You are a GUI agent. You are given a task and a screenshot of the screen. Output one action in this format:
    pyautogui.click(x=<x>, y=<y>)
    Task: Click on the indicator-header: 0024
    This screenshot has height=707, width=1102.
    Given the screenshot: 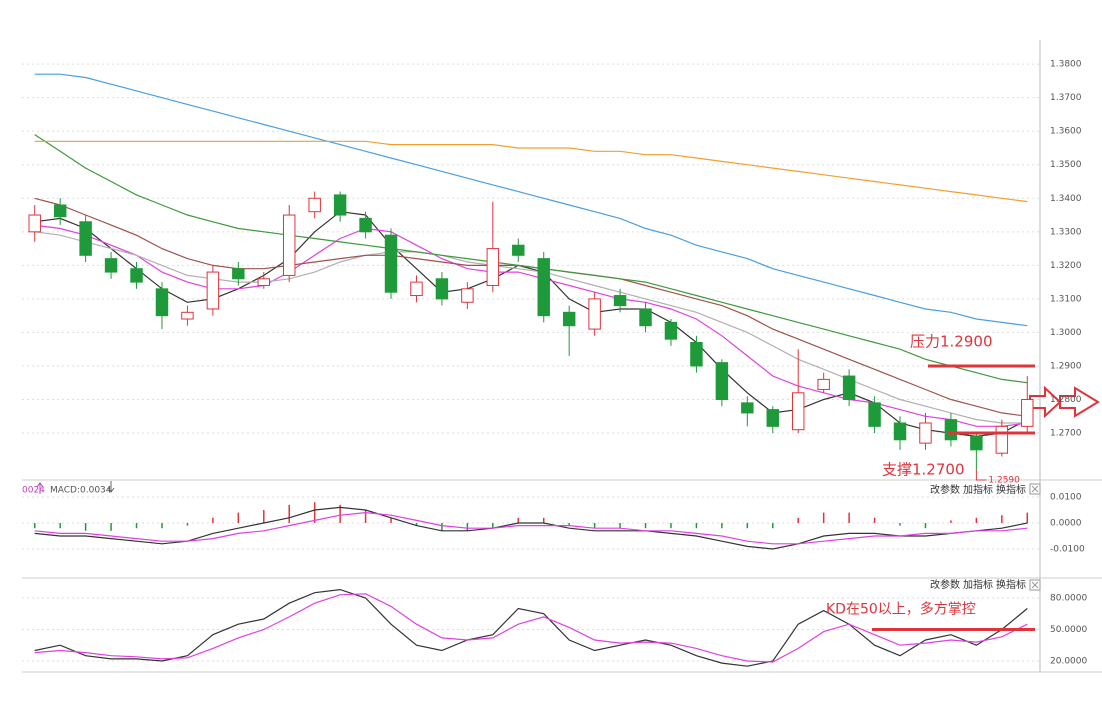 What is the action you would take?
    pyautogui.click(x=33, y=491)
    